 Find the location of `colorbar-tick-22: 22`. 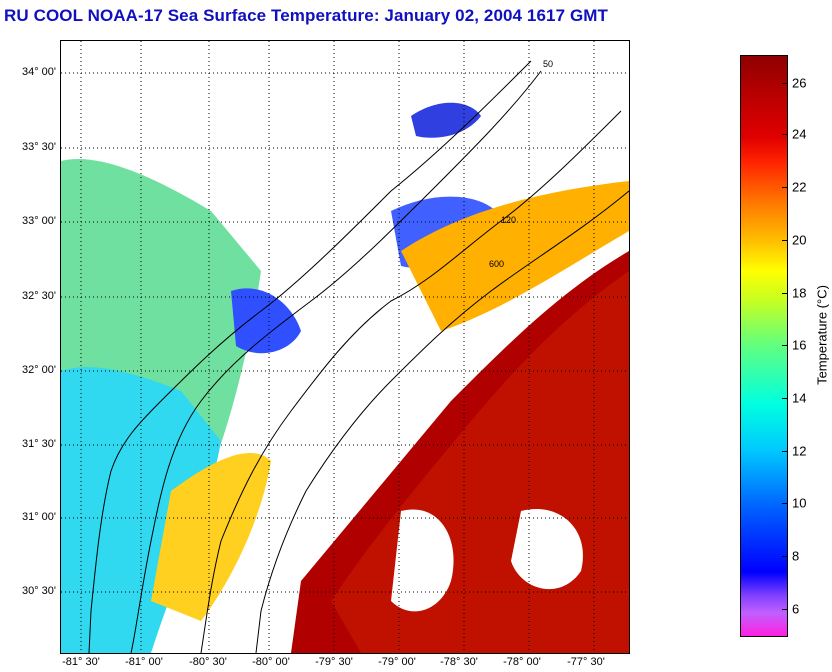

colorbar-tick-22: 22 is located at coordinates (799, 187).